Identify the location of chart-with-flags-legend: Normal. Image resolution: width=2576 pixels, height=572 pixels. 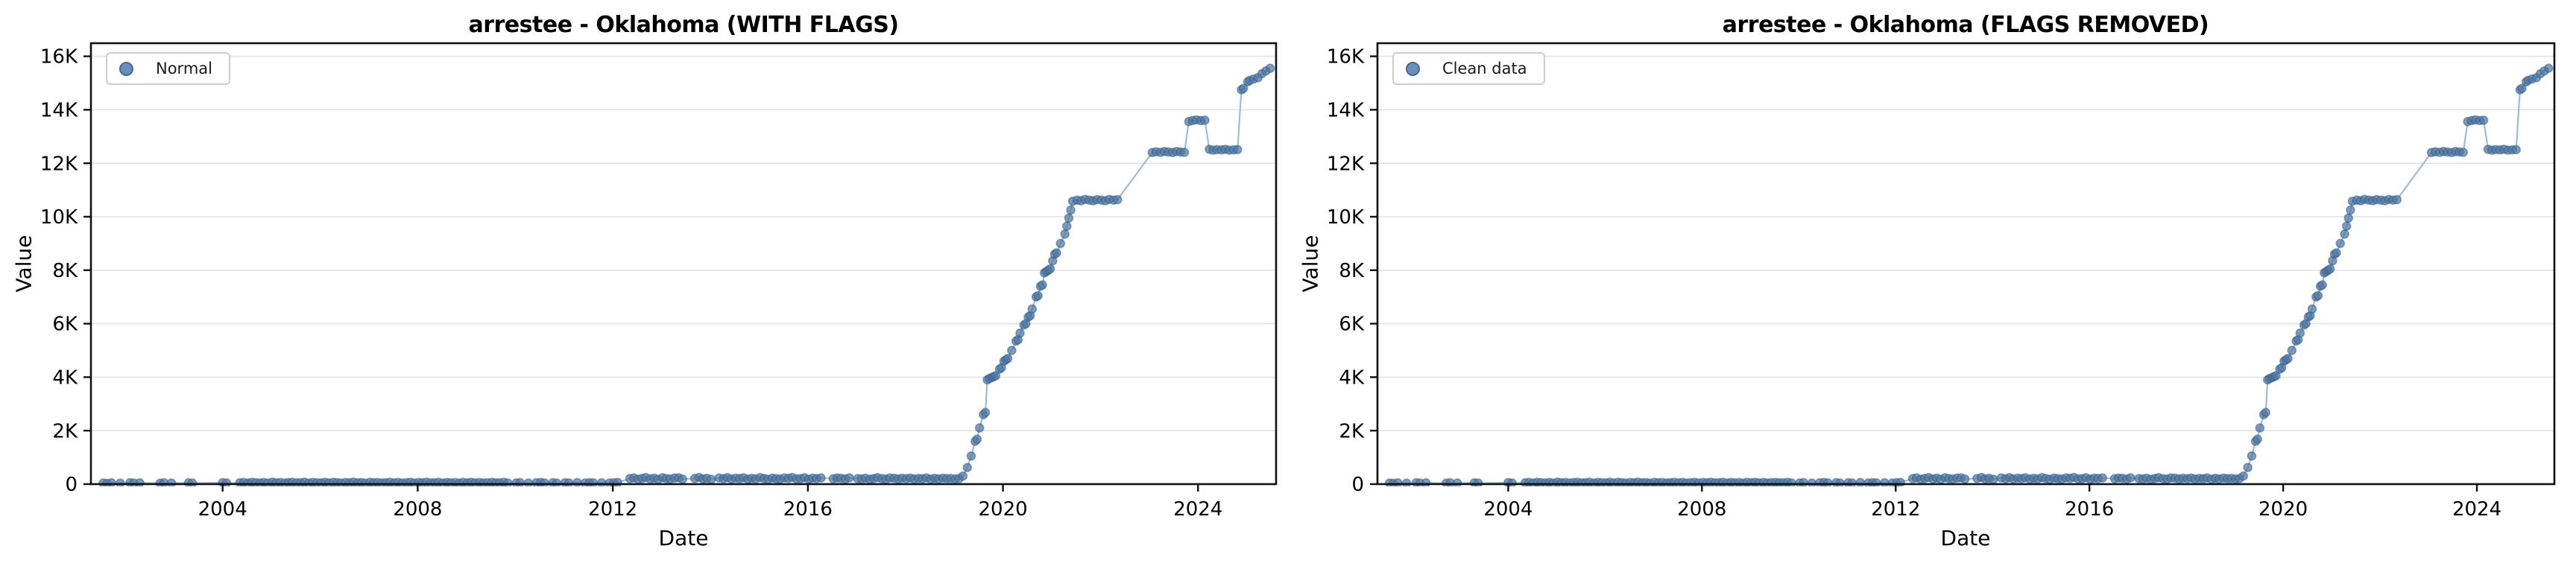
(168, 68).